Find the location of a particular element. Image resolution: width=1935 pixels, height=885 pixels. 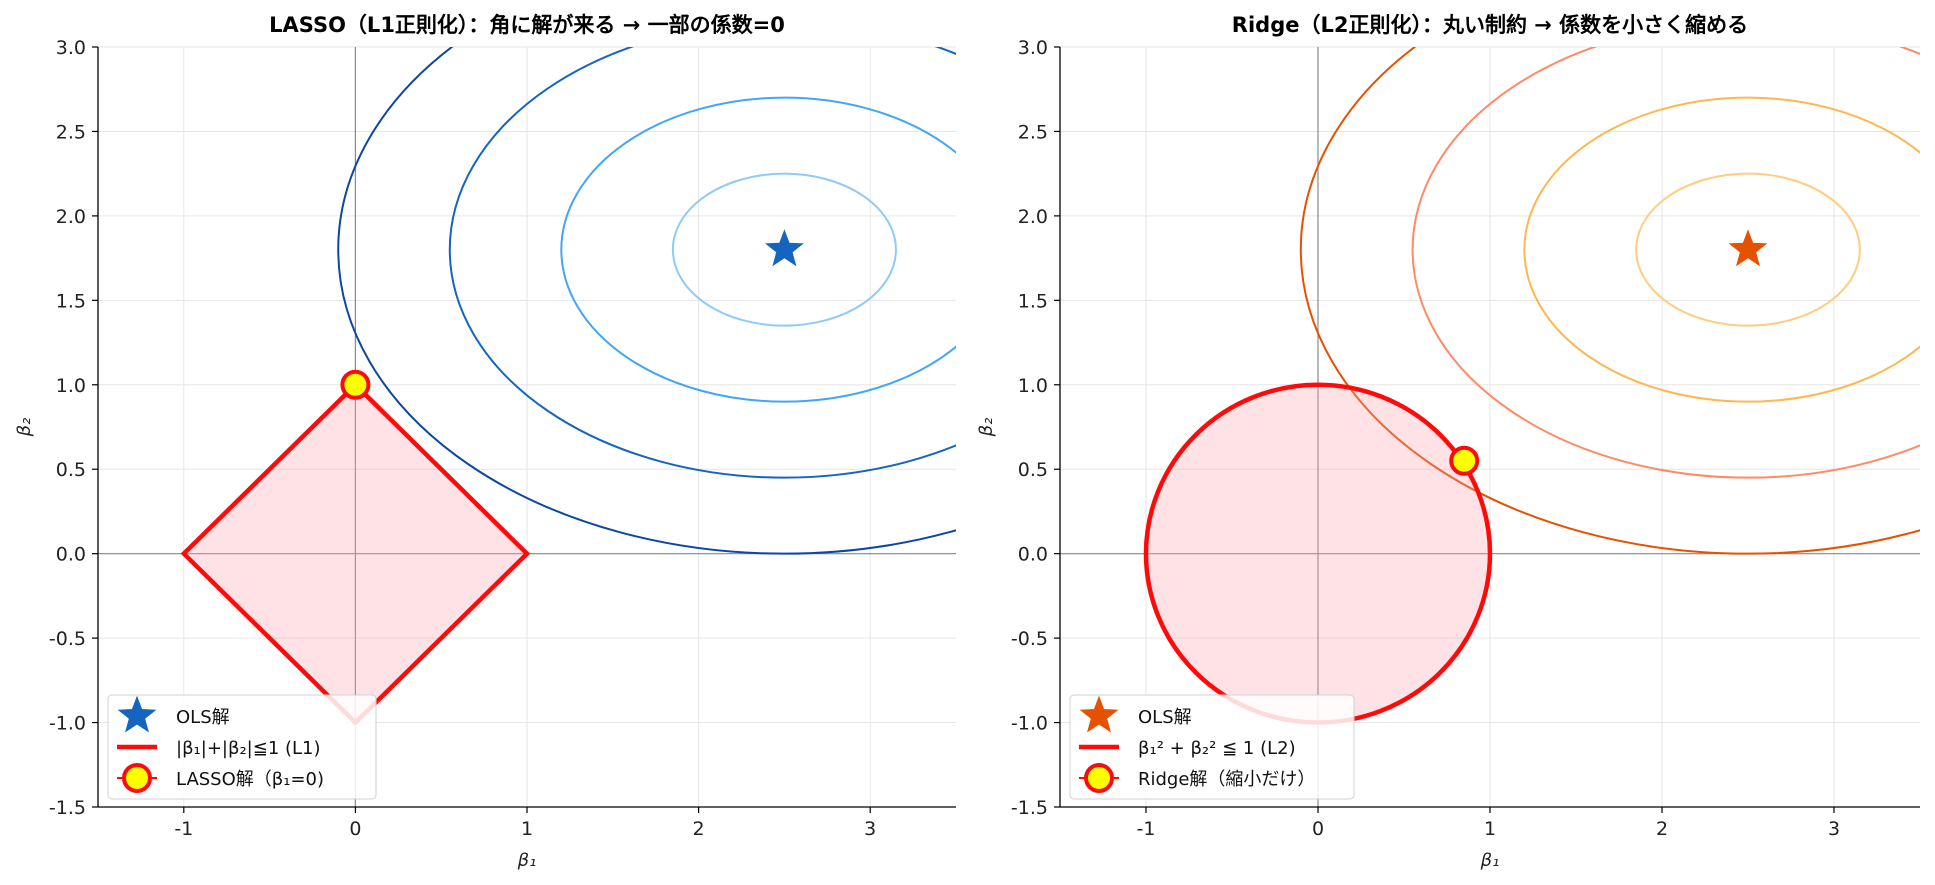

ridge-l2-constraint-circle is located at coordinates (1318, 553).